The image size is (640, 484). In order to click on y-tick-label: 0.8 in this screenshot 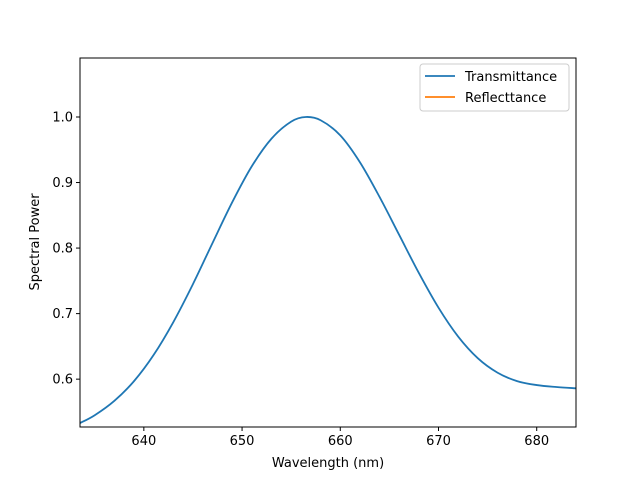, I will do `click(62, 249)`.